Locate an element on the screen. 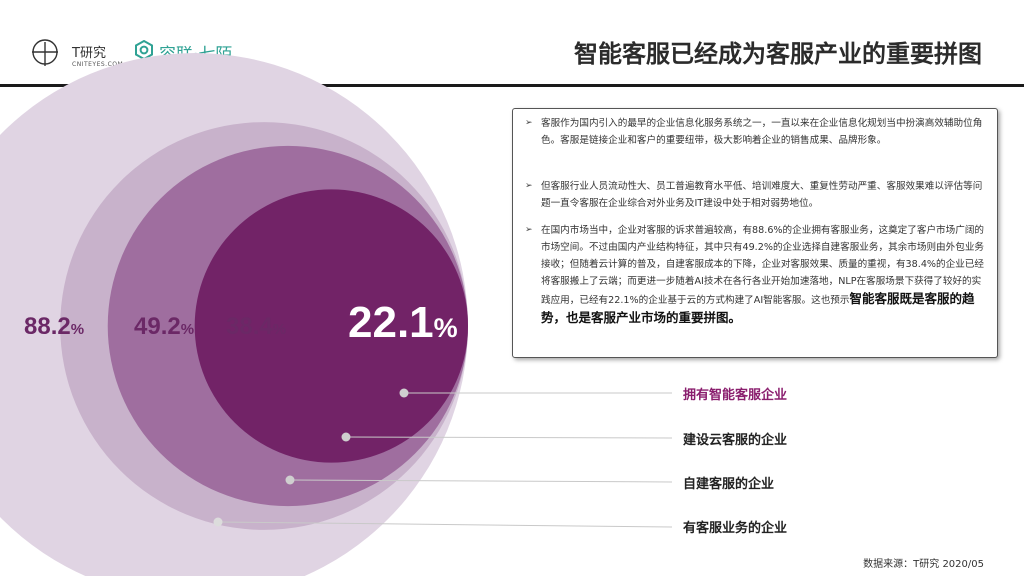  value-label-has-service: 88.2% is located at coordinates (54, 326).